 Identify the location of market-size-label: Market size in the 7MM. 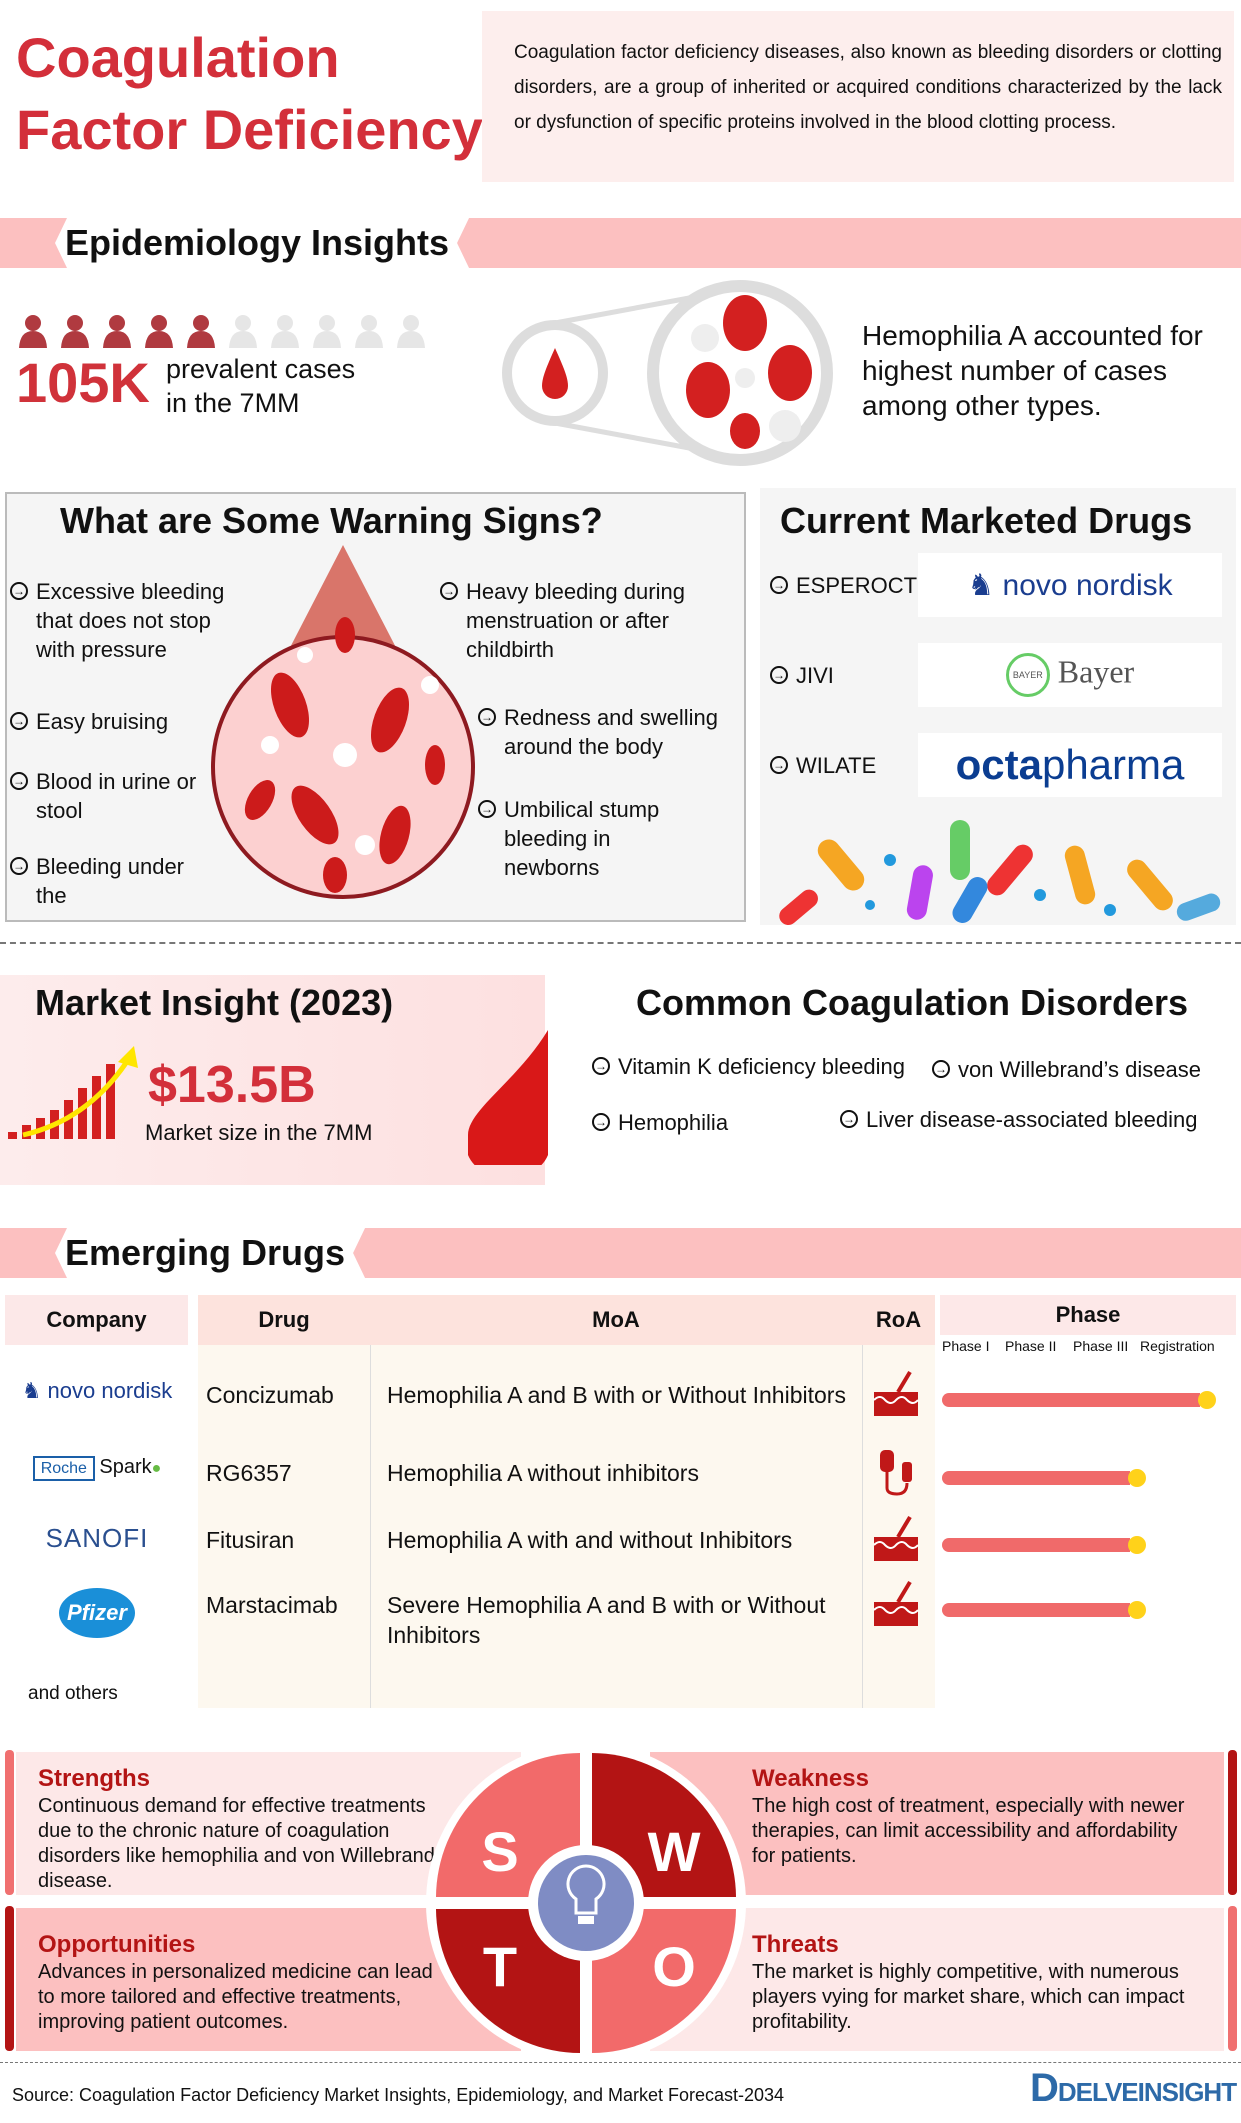
(259, 1132).